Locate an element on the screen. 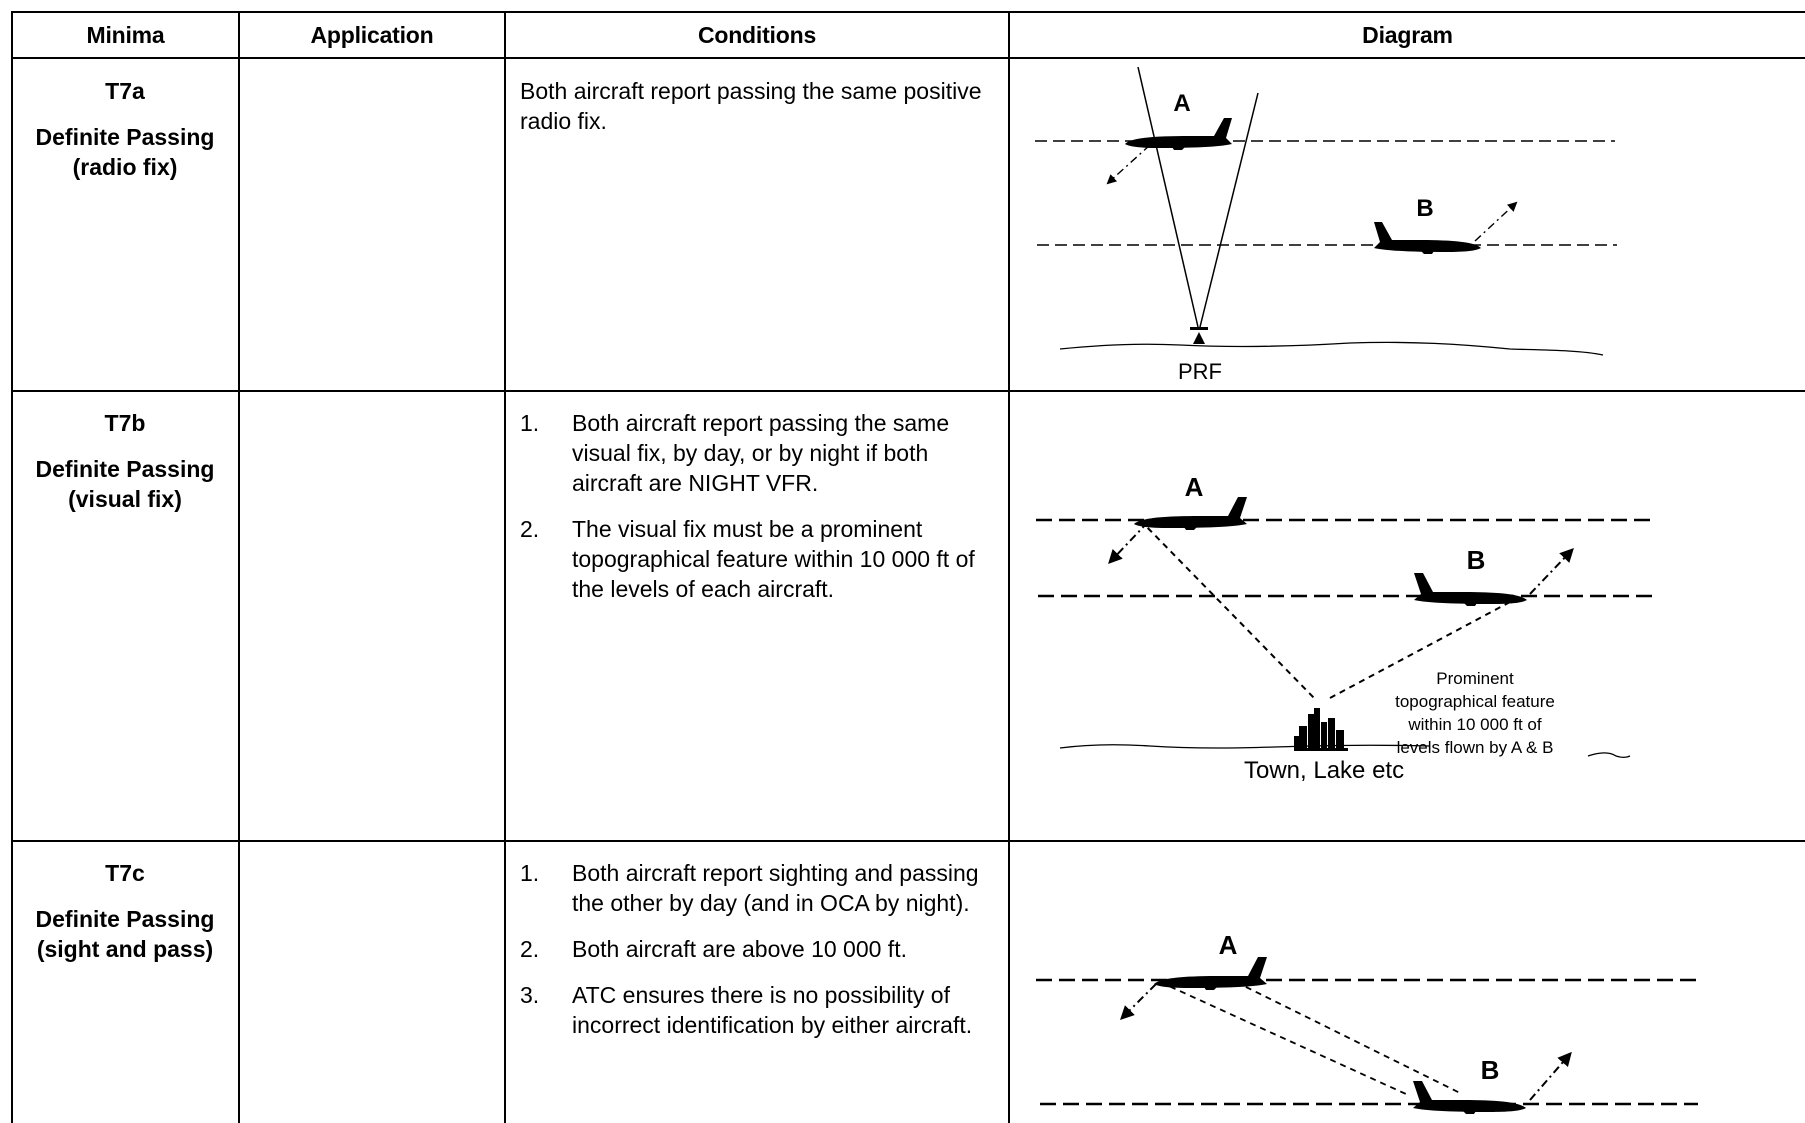  ground-feature-label: Town, Lake etc is located at coordinates (1324, 770).